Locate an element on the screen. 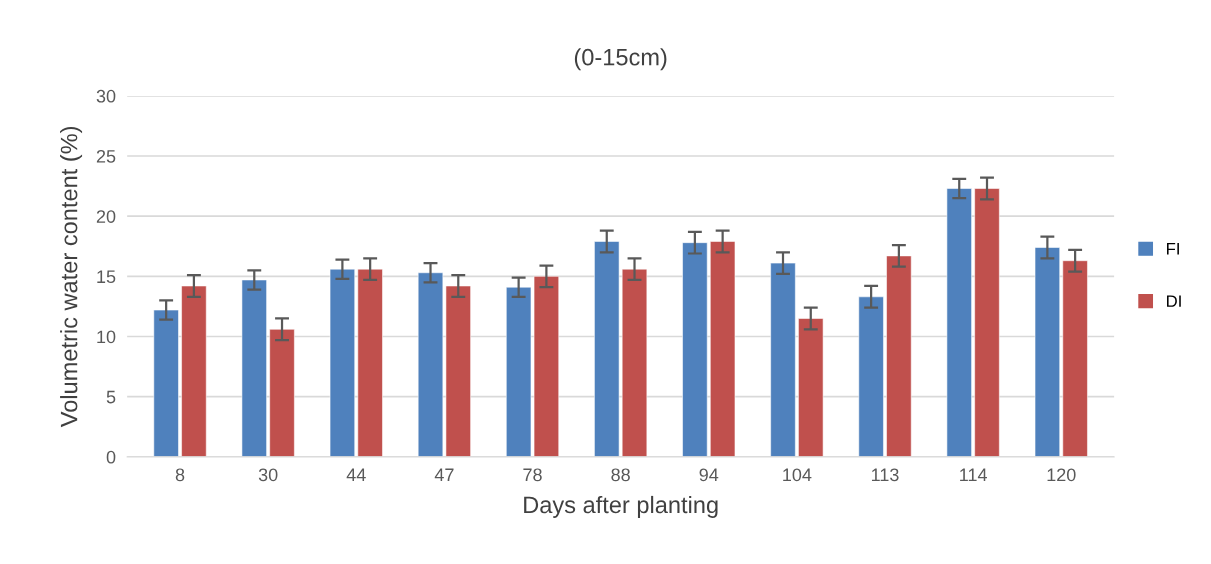 This screenshot has height=564, width=1211. y-tick-label: 25 is located at coordinates (106, 156).